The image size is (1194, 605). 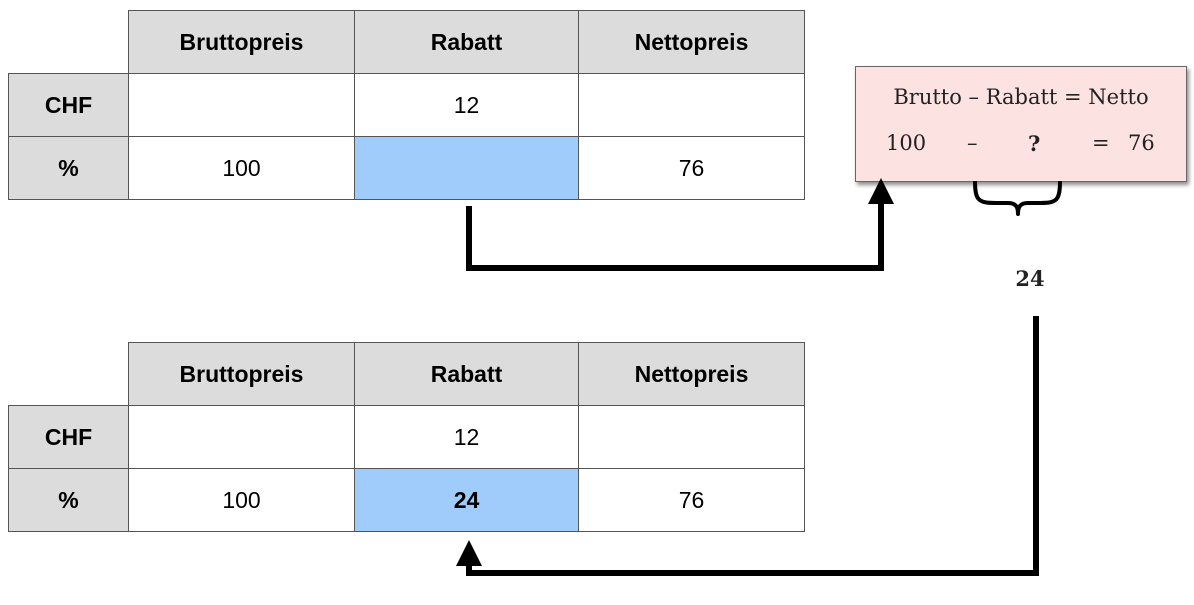 What do you see at coordinates (466, 168) in the screenshot?
I see `cell-percent-rabatt-unknown` at bounding box center [466, 168].